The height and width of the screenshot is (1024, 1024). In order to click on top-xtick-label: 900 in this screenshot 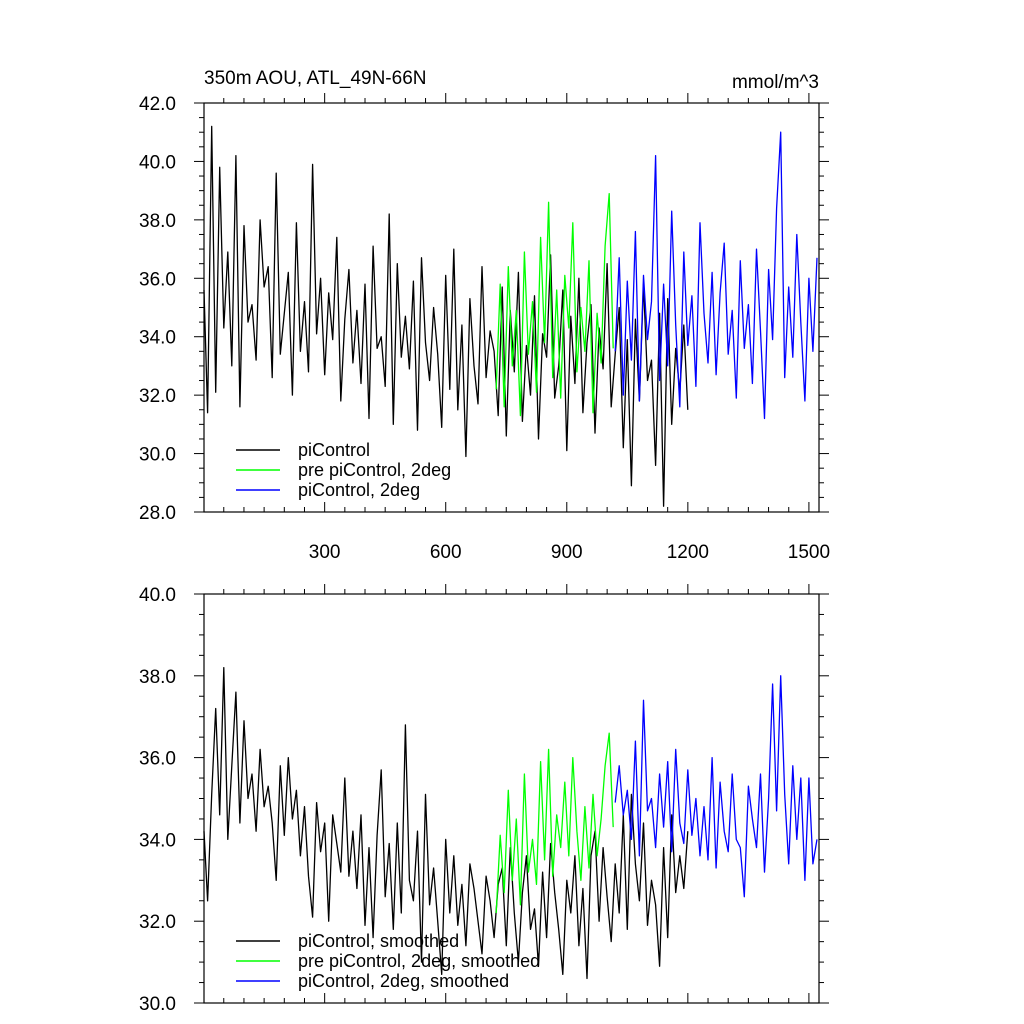, I will do `click(567, 552)`.